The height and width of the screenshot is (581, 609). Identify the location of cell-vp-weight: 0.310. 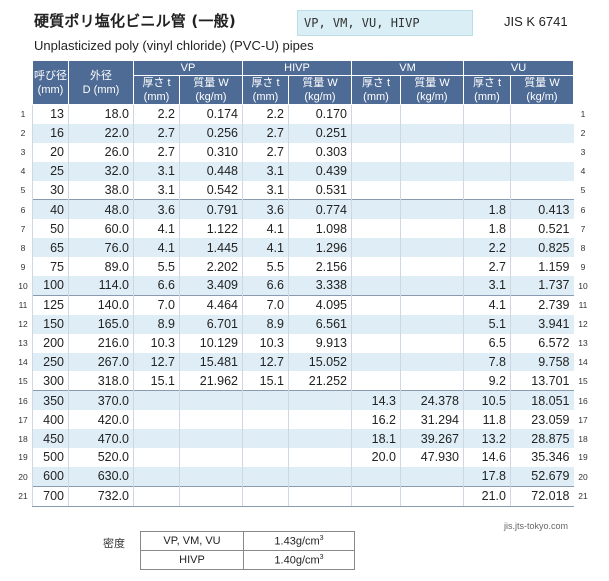
(211, 152).